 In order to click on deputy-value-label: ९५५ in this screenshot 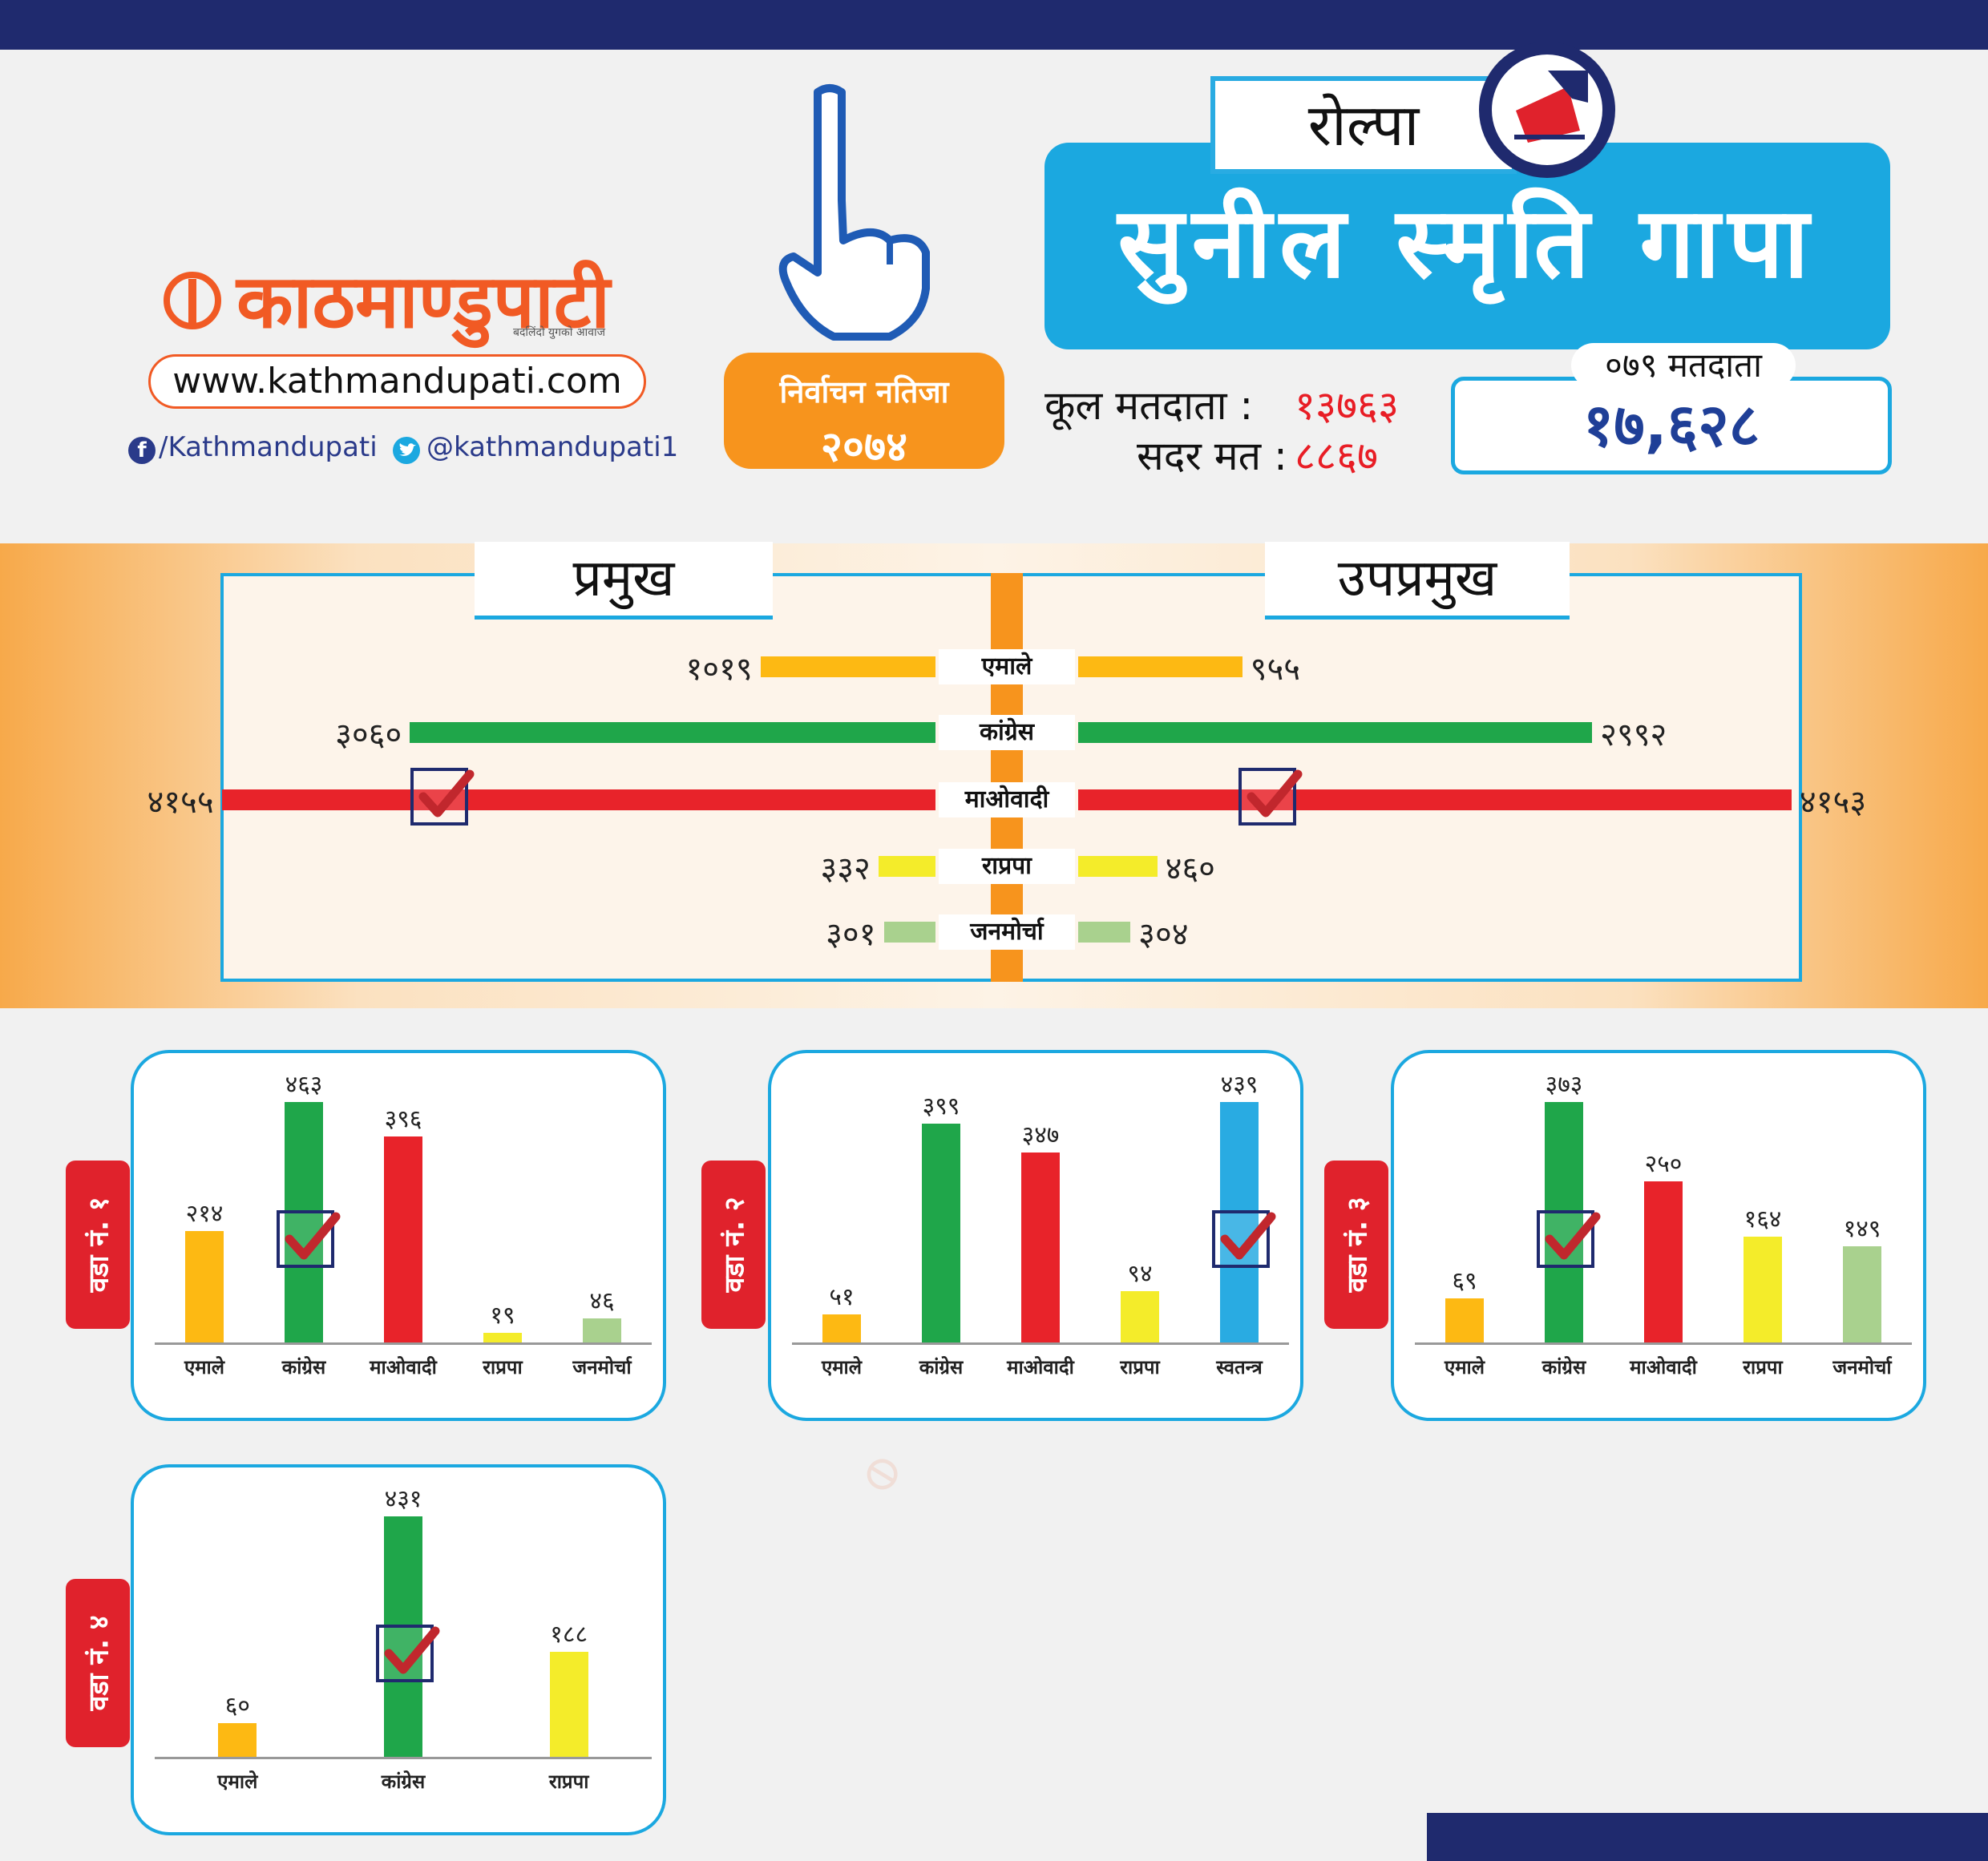, I will do `click(1275, 669)`.